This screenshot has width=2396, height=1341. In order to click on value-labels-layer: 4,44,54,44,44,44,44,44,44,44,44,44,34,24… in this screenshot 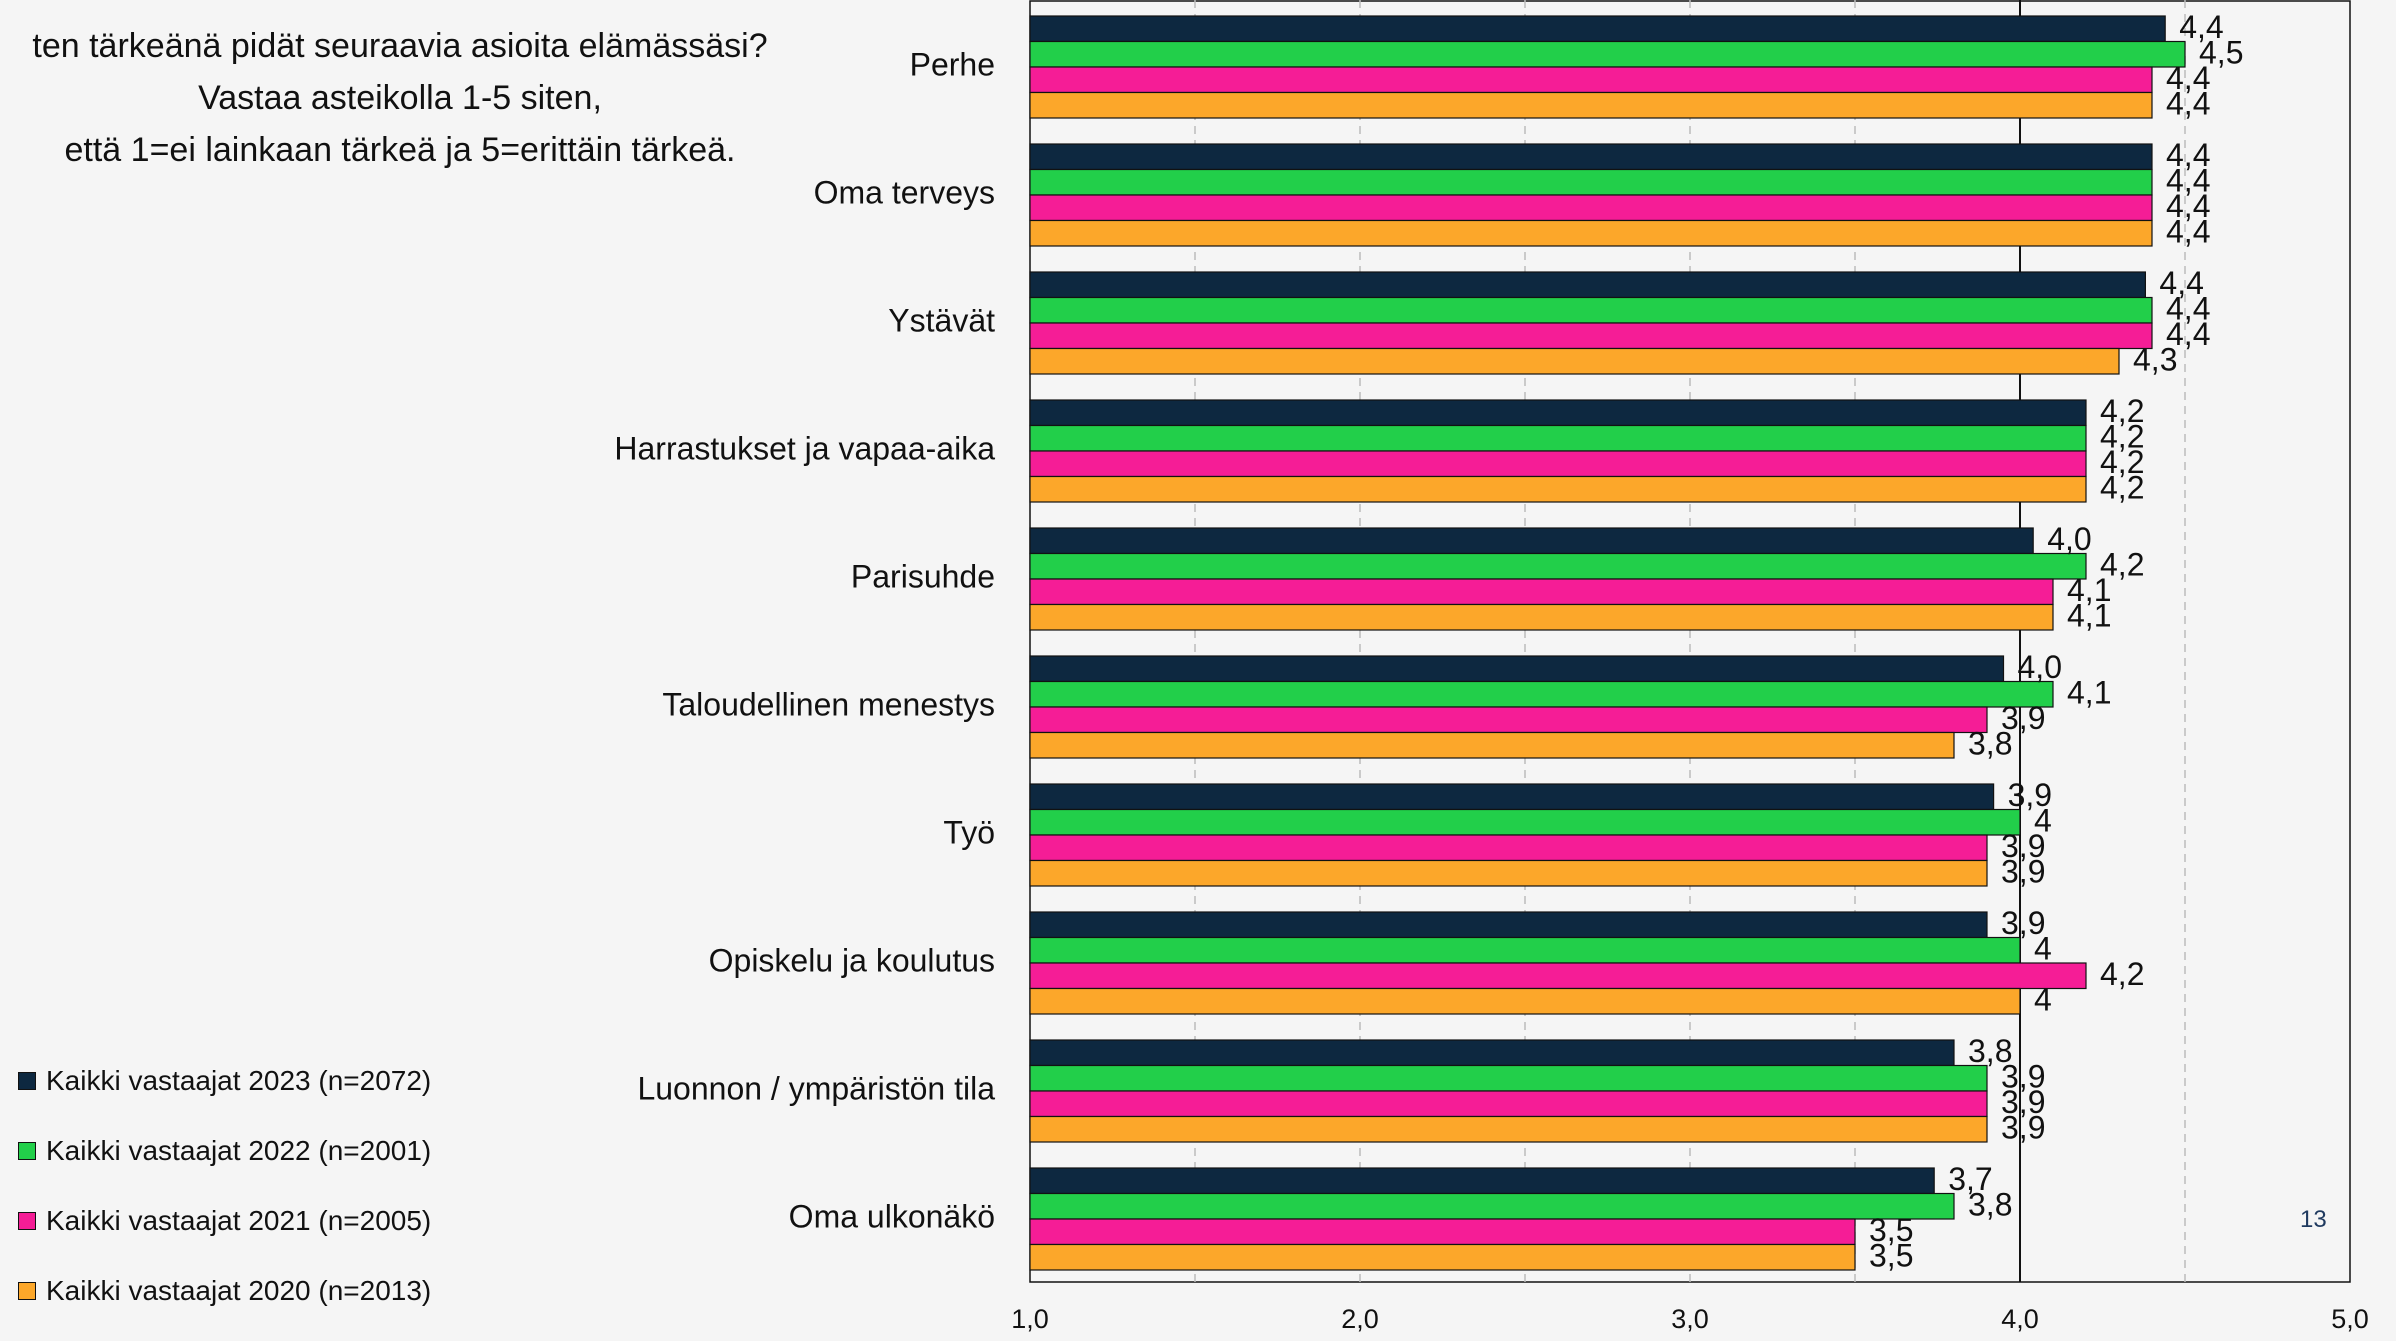, I will do `click(2056, 641)`.